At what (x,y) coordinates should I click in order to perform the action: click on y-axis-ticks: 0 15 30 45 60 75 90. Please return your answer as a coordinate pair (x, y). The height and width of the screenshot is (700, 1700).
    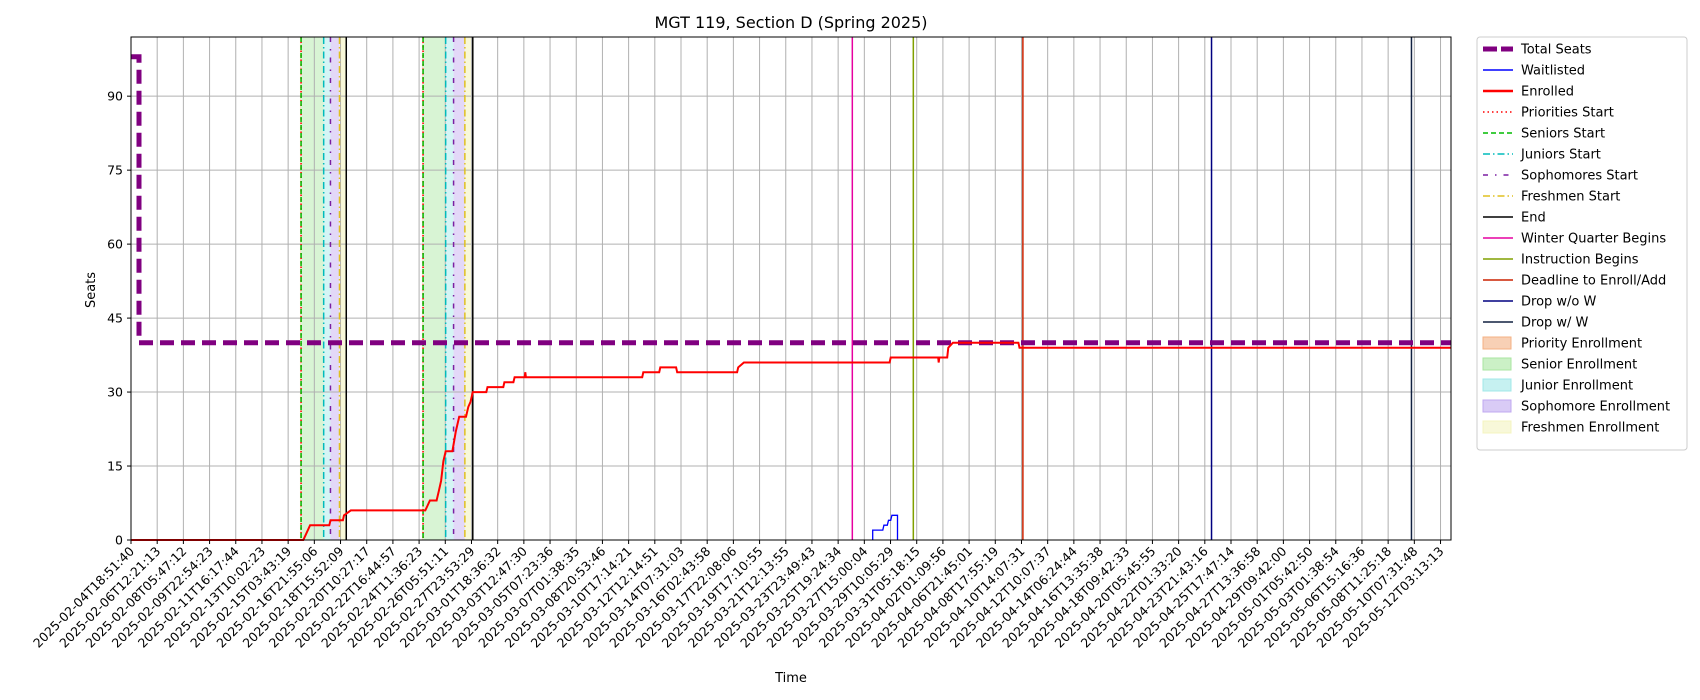
    Looking at the image, I should click on (119, 318).